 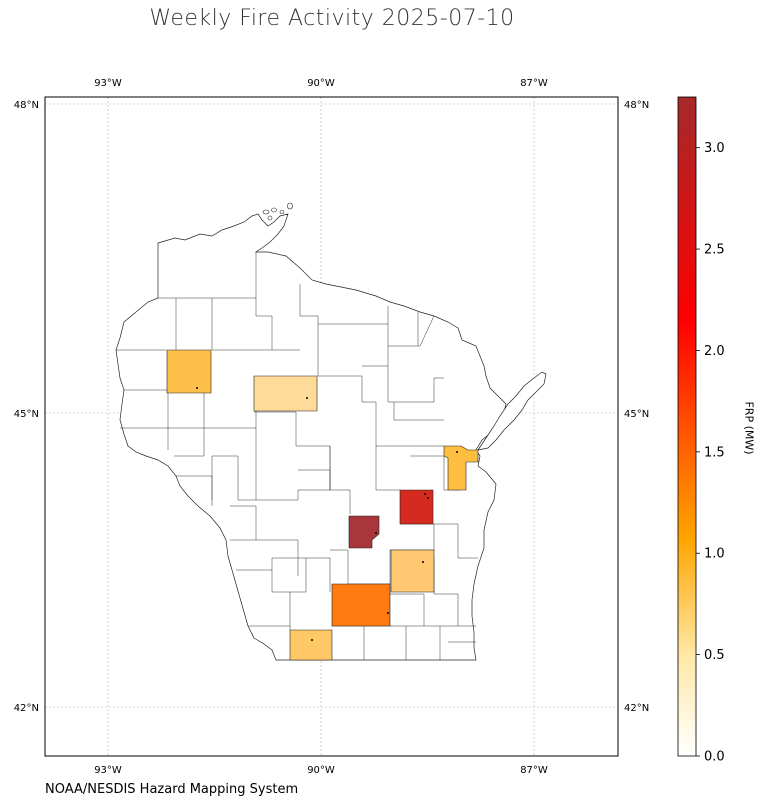 What do you see at coordinates (714, 148) in the screenshot?
I see `colorbar-tick-label: 3.0` at bounding box center [714, 148].